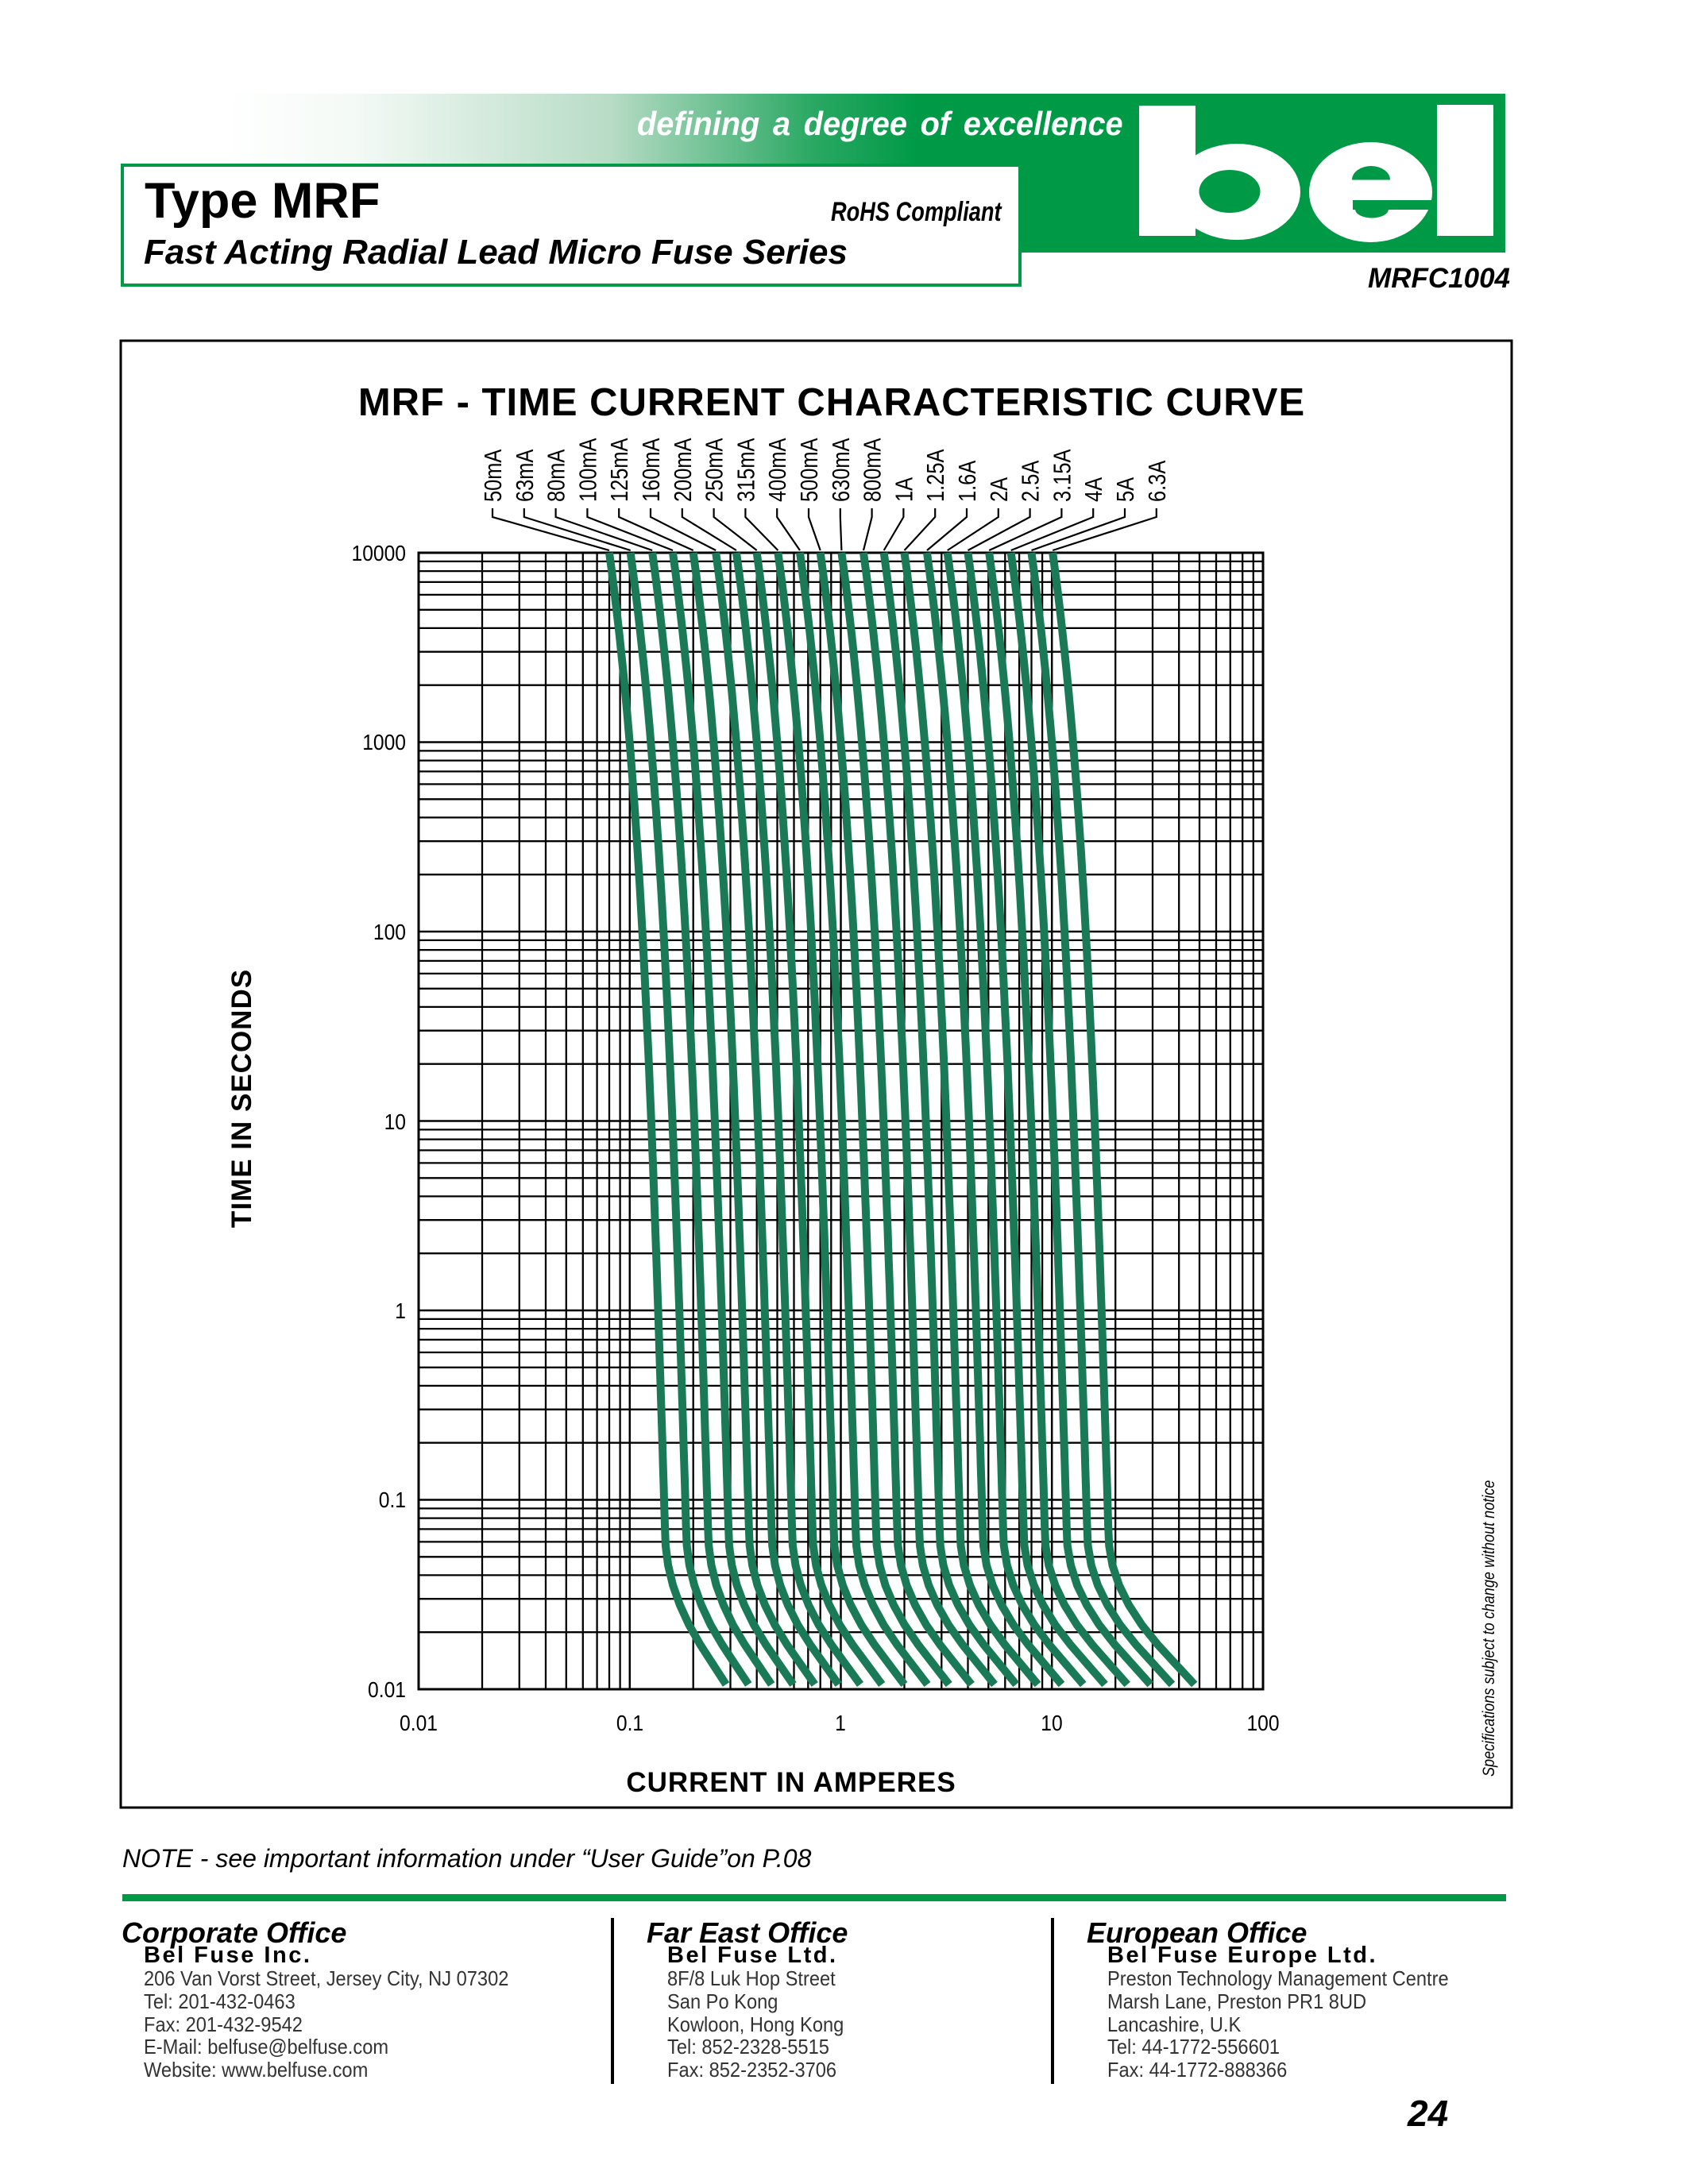 This screenshot has height=2184, width=1688. I want to click on svg-text: 1A, so click(904, 490).